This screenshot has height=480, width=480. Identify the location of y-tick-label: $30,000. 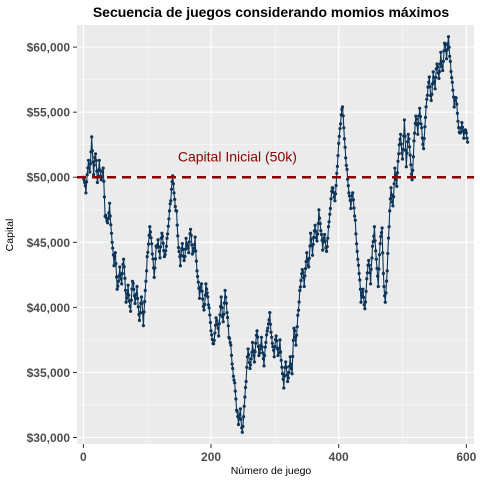
(49, 438).